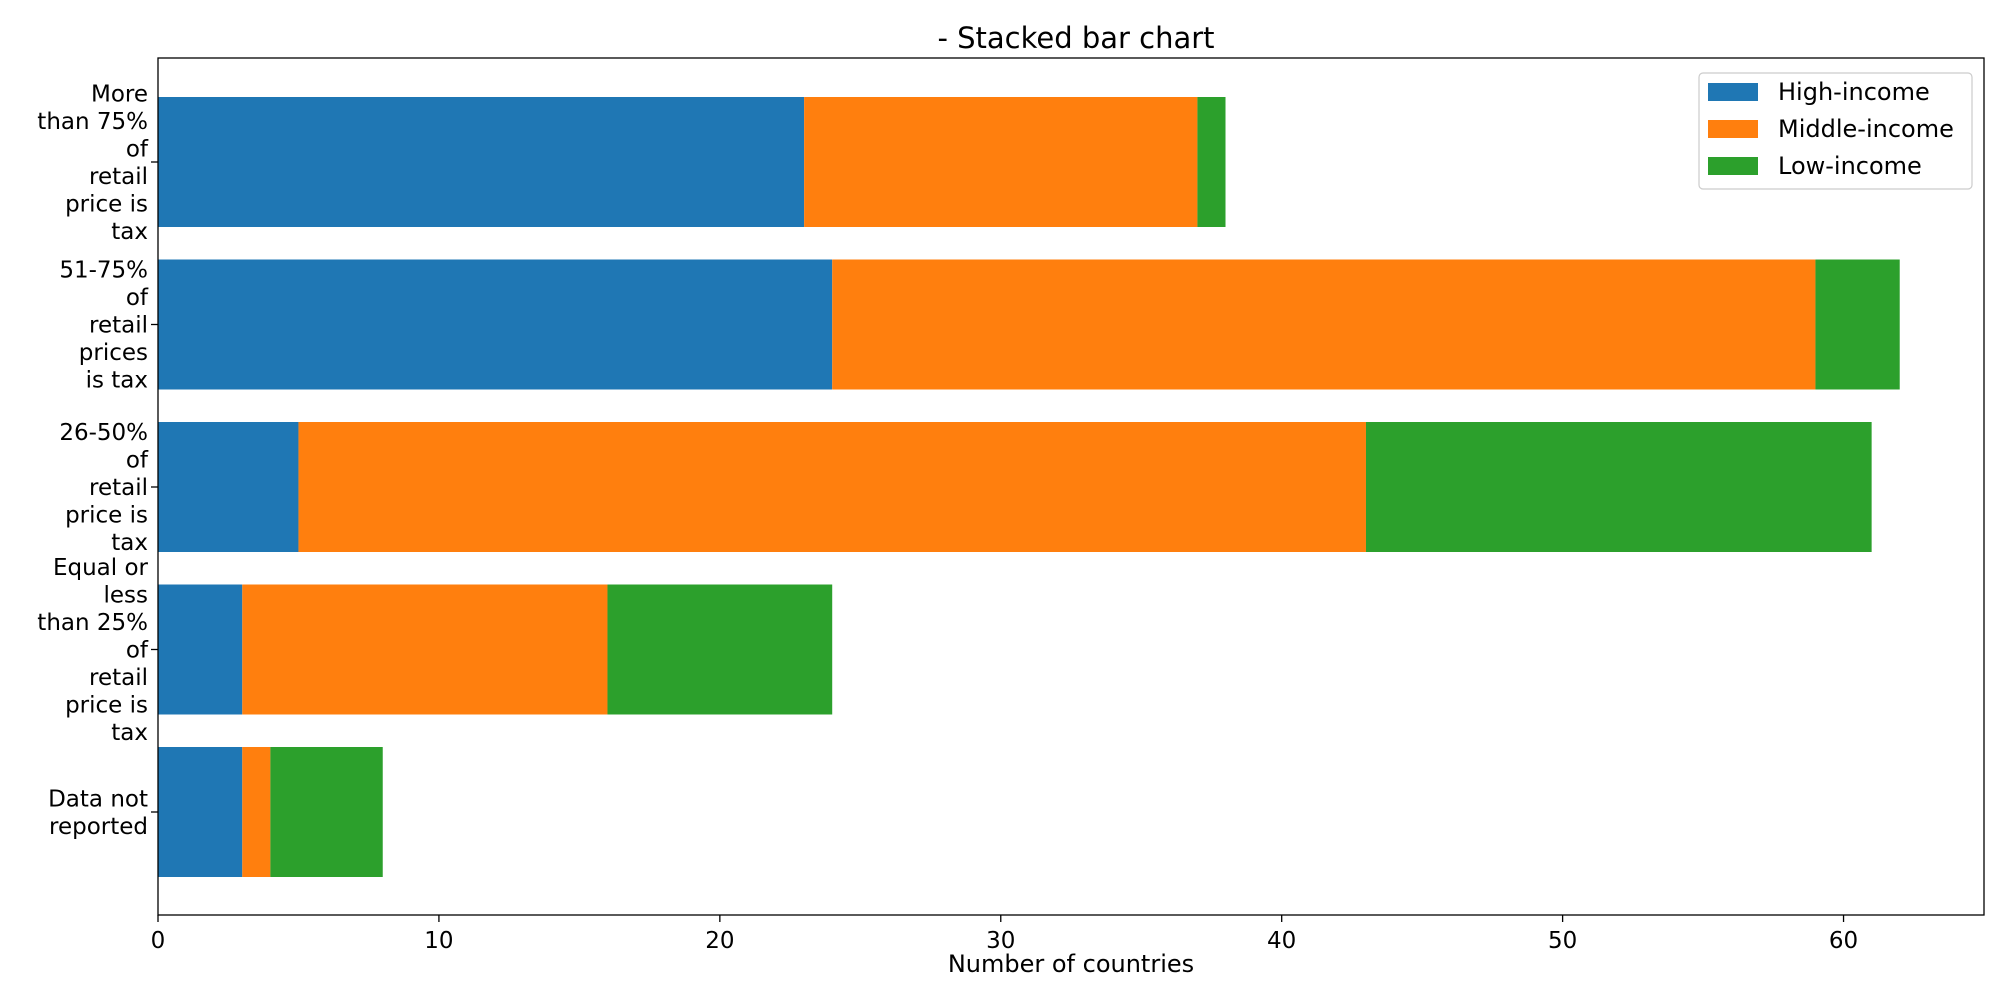  What do you see at coordinates (1000, 941) in the screenshot?
I see `x-tick-label: 30` at bounding box center [1000, 941].